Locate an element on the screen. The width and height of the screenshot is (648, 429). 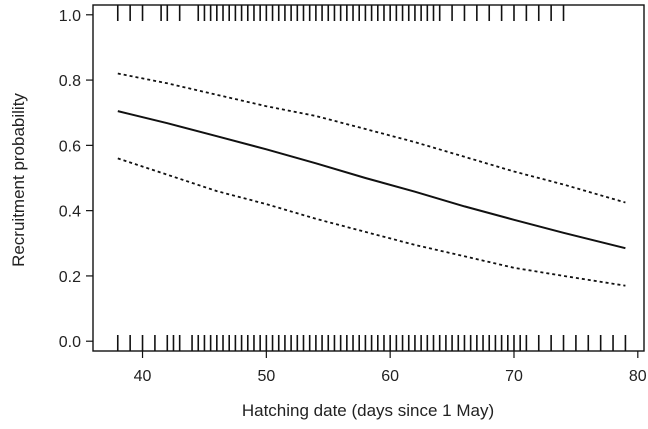
rug-bottom is located at coordinates (371, 343).